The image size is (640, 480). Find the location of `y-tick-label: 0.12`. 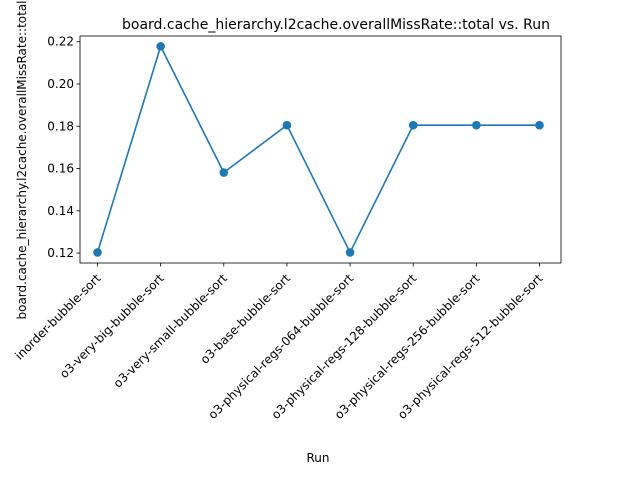

y-tick-label: 0.12 is located at coordinates (60, 253).